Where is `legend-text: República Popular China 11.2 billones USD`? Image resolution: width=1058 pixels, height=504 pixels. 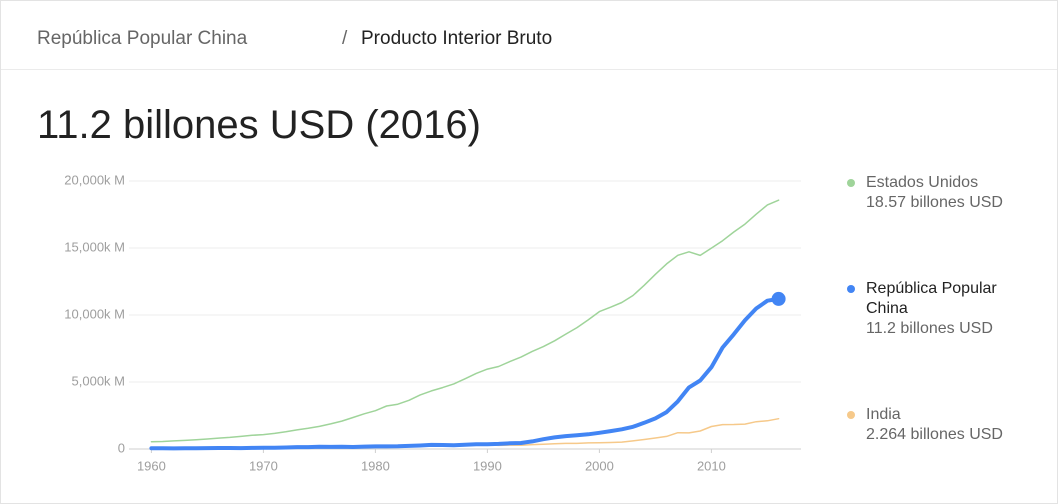
legend-text: República Popular China 11.2 billones USD is located at coordinates (941, 309).